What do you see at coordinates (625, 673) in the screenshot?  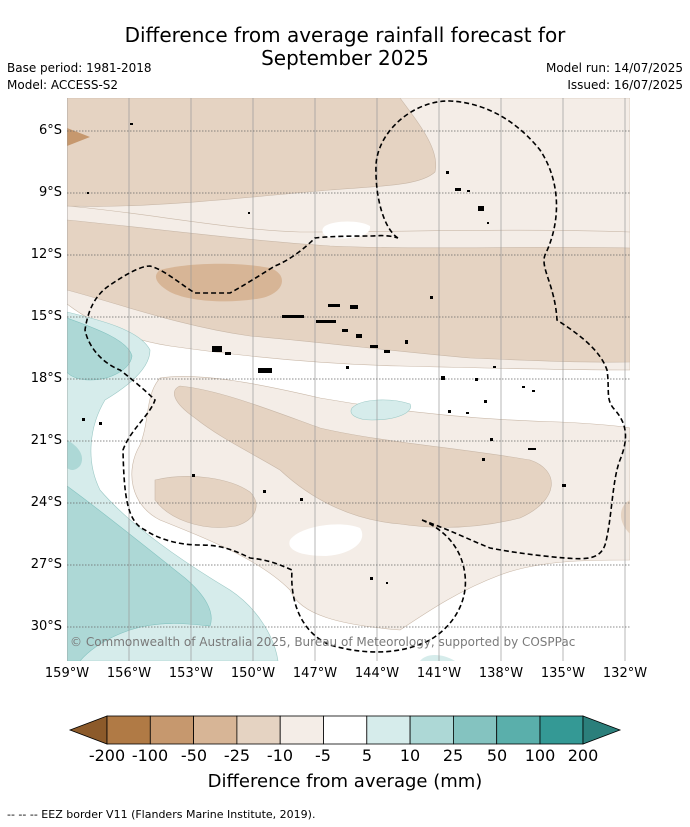 I see `lon-label: 132°W` at bounding box center [625, 673].